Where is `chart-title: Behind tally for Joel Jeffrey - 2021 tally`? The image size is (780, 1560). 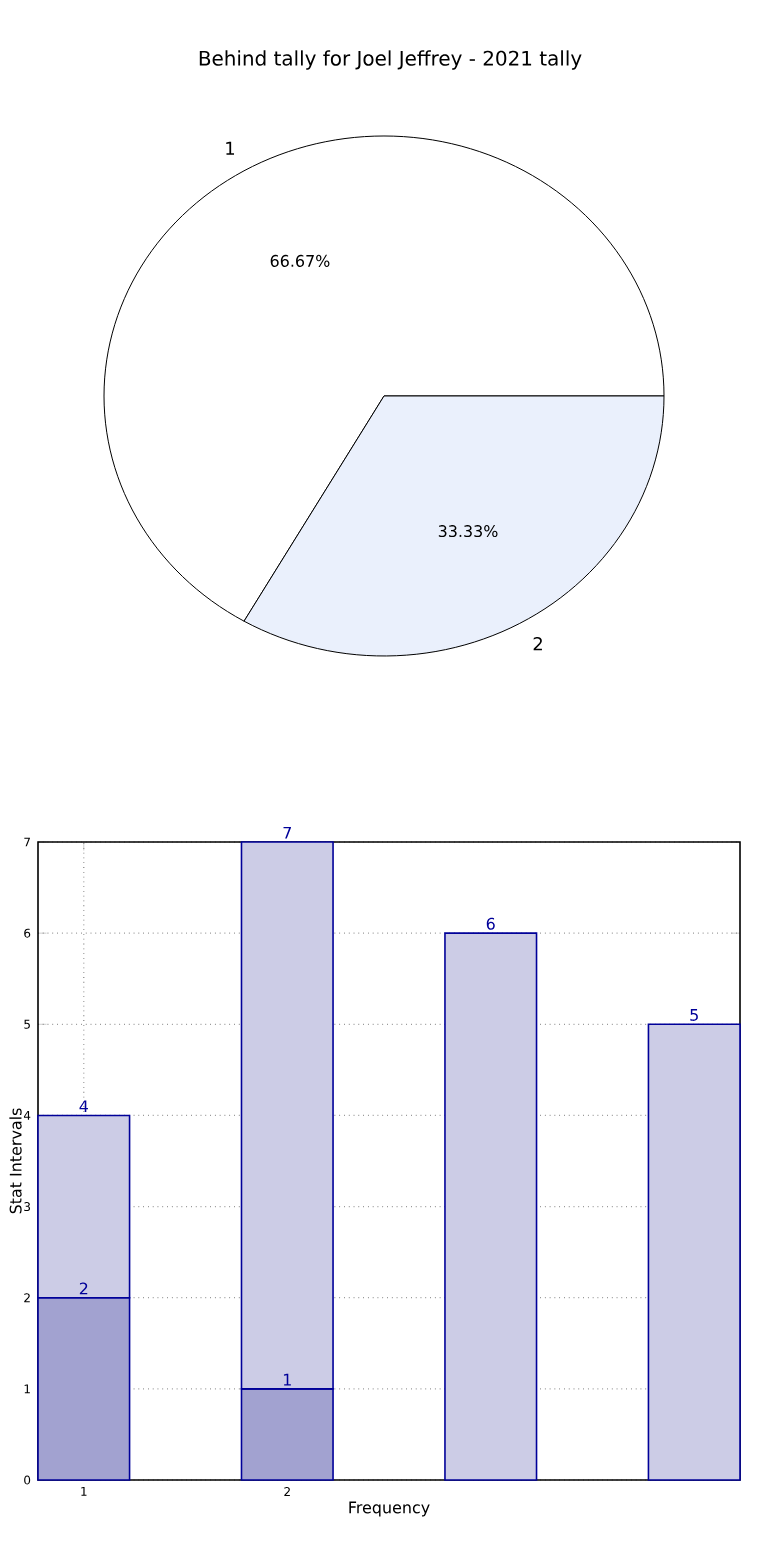 chart-title: Behind tally for Joel Jeffrey - 2021 tally is located at coordinates (390, 60).